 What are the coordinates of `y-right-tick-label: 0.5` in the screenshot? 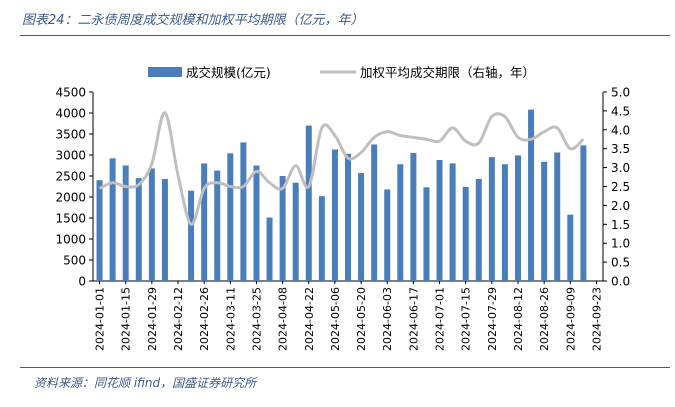 It's located at (620, 263).